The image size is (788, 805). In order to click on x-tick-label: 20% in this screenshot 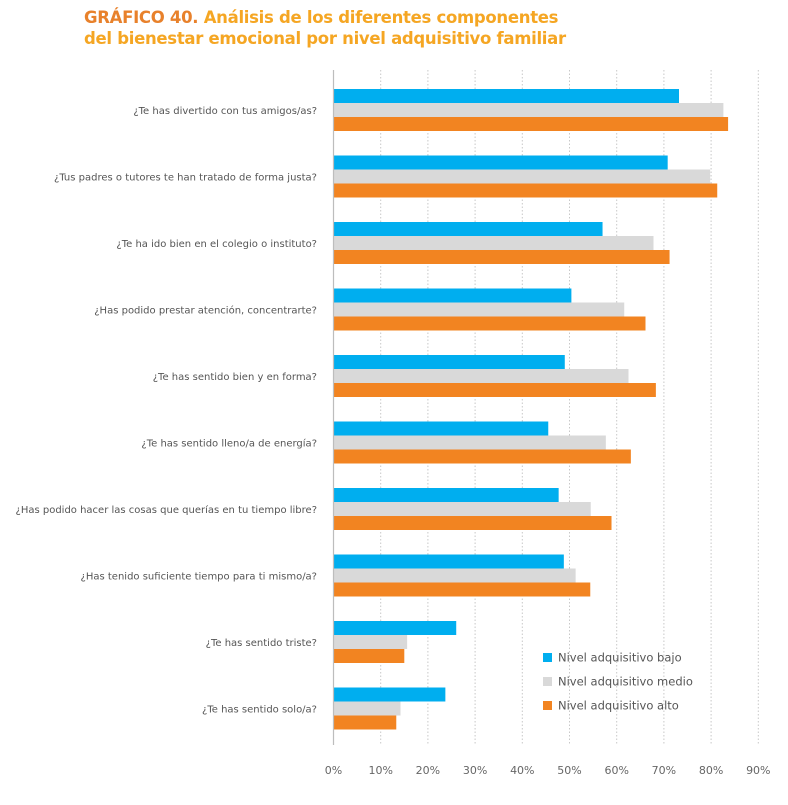, I will do `click(428, 770)`.